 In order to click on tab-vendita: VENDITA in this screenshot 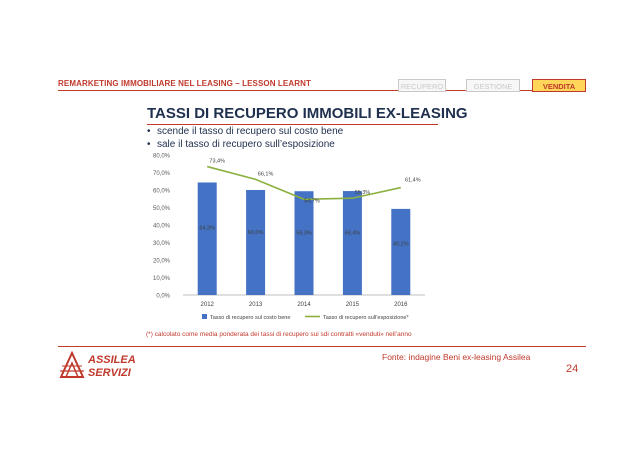, I will do `click(559, 85)`.